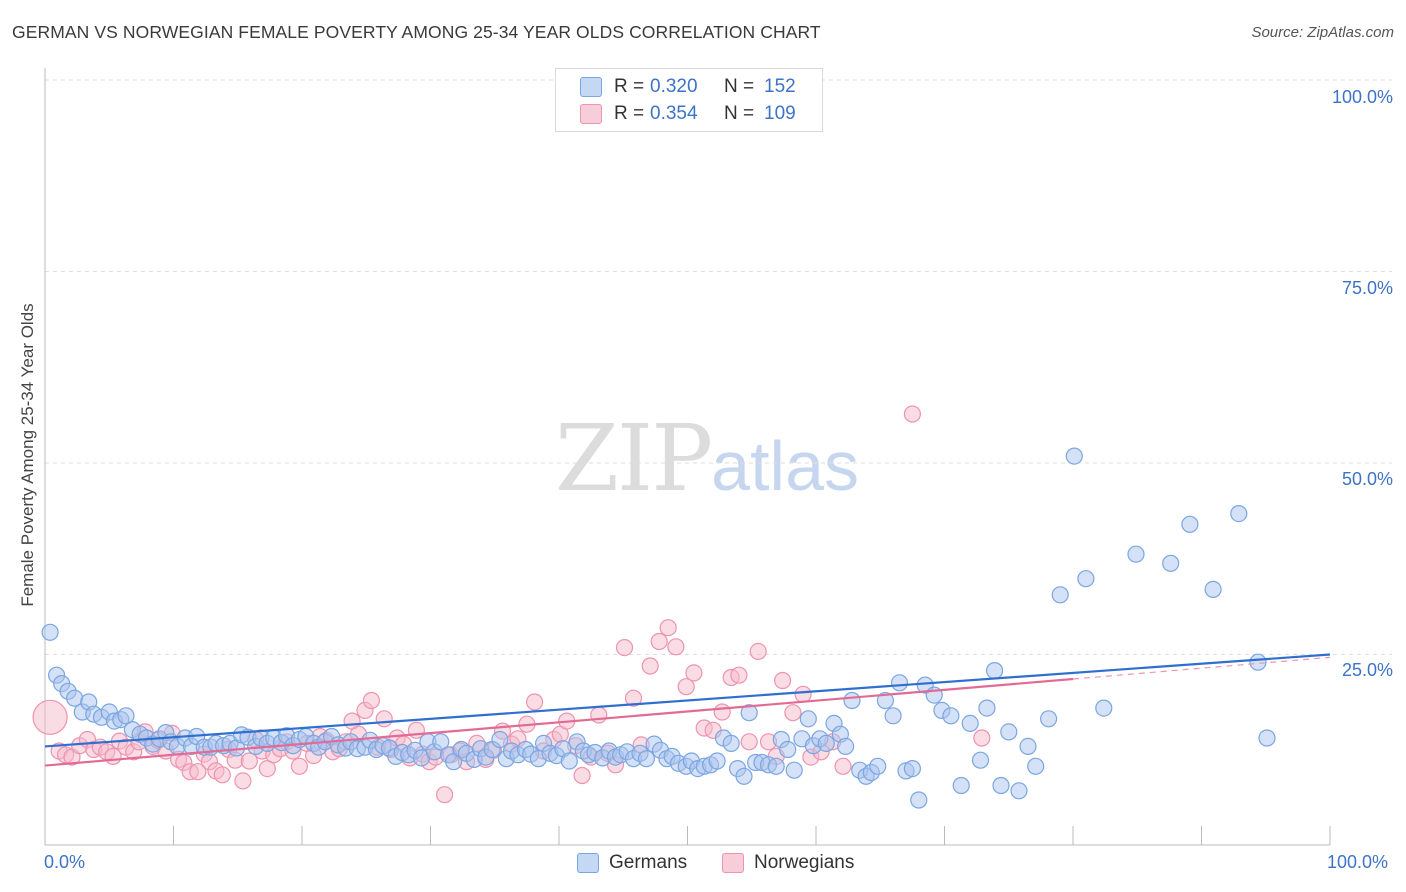  What do you see at coordinates (65, 862) in the screenshot?
I see `x-tick-0: 0.0%` at bounding box center [65, 862].